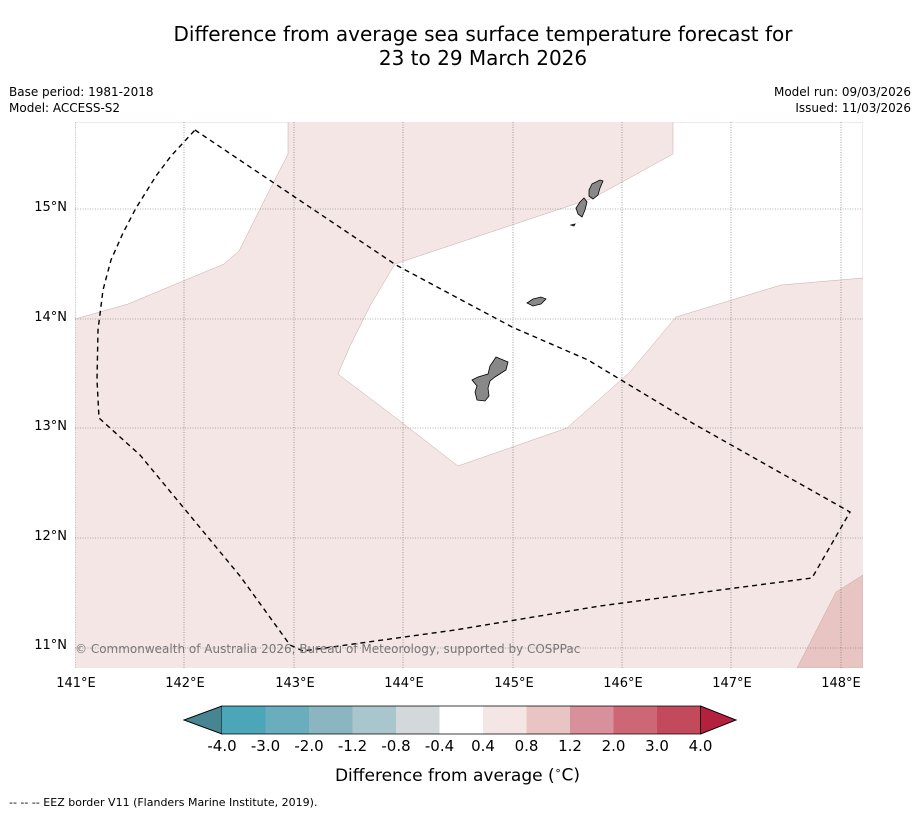 Image resolution: width=919 pixels, height=816 pixels. What do you see at coordinates (623, 683) in the screenshot?
I see `lon-label-146e: 146°E` at bounding box center [623, 683].